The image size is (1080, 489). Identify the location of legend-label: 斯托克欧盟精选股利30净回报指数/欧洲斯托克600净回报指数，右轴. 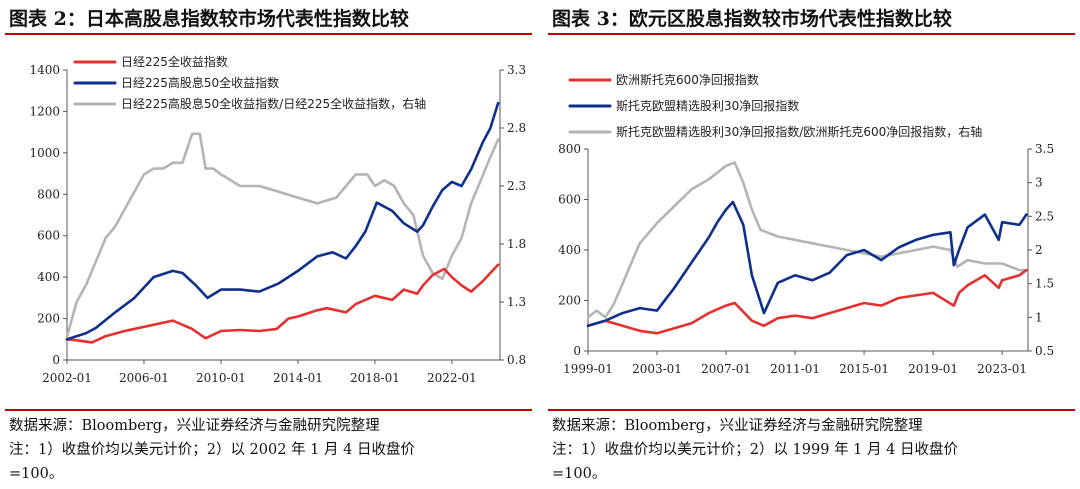
(799, 131).